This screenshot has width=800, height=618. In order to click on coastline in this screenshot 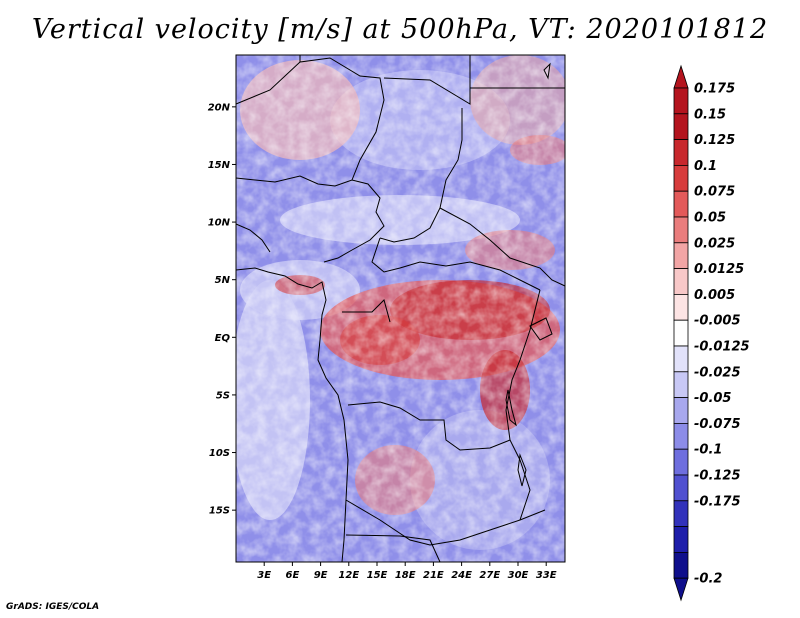, I will do `click(292, 415)`.